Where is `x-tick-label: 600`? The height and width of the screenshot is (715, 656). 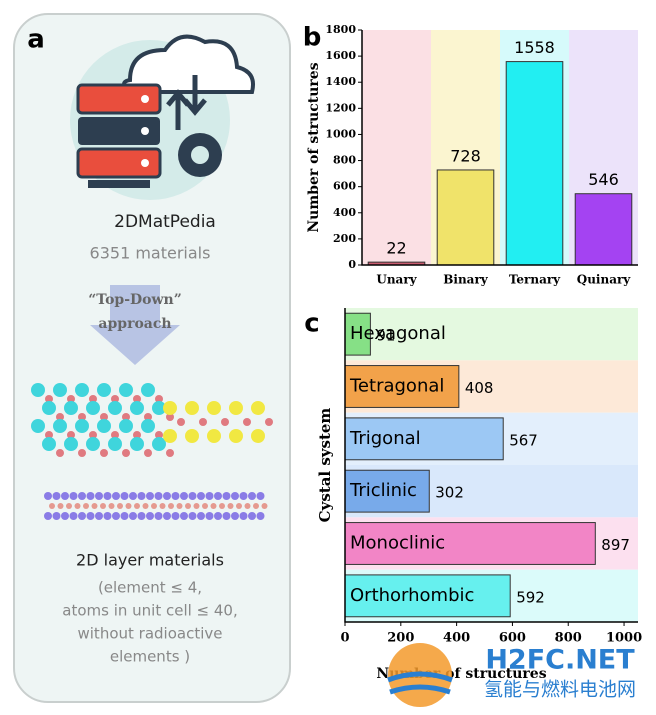
x-tick-label: 600 is located at coordinates (512, 638).